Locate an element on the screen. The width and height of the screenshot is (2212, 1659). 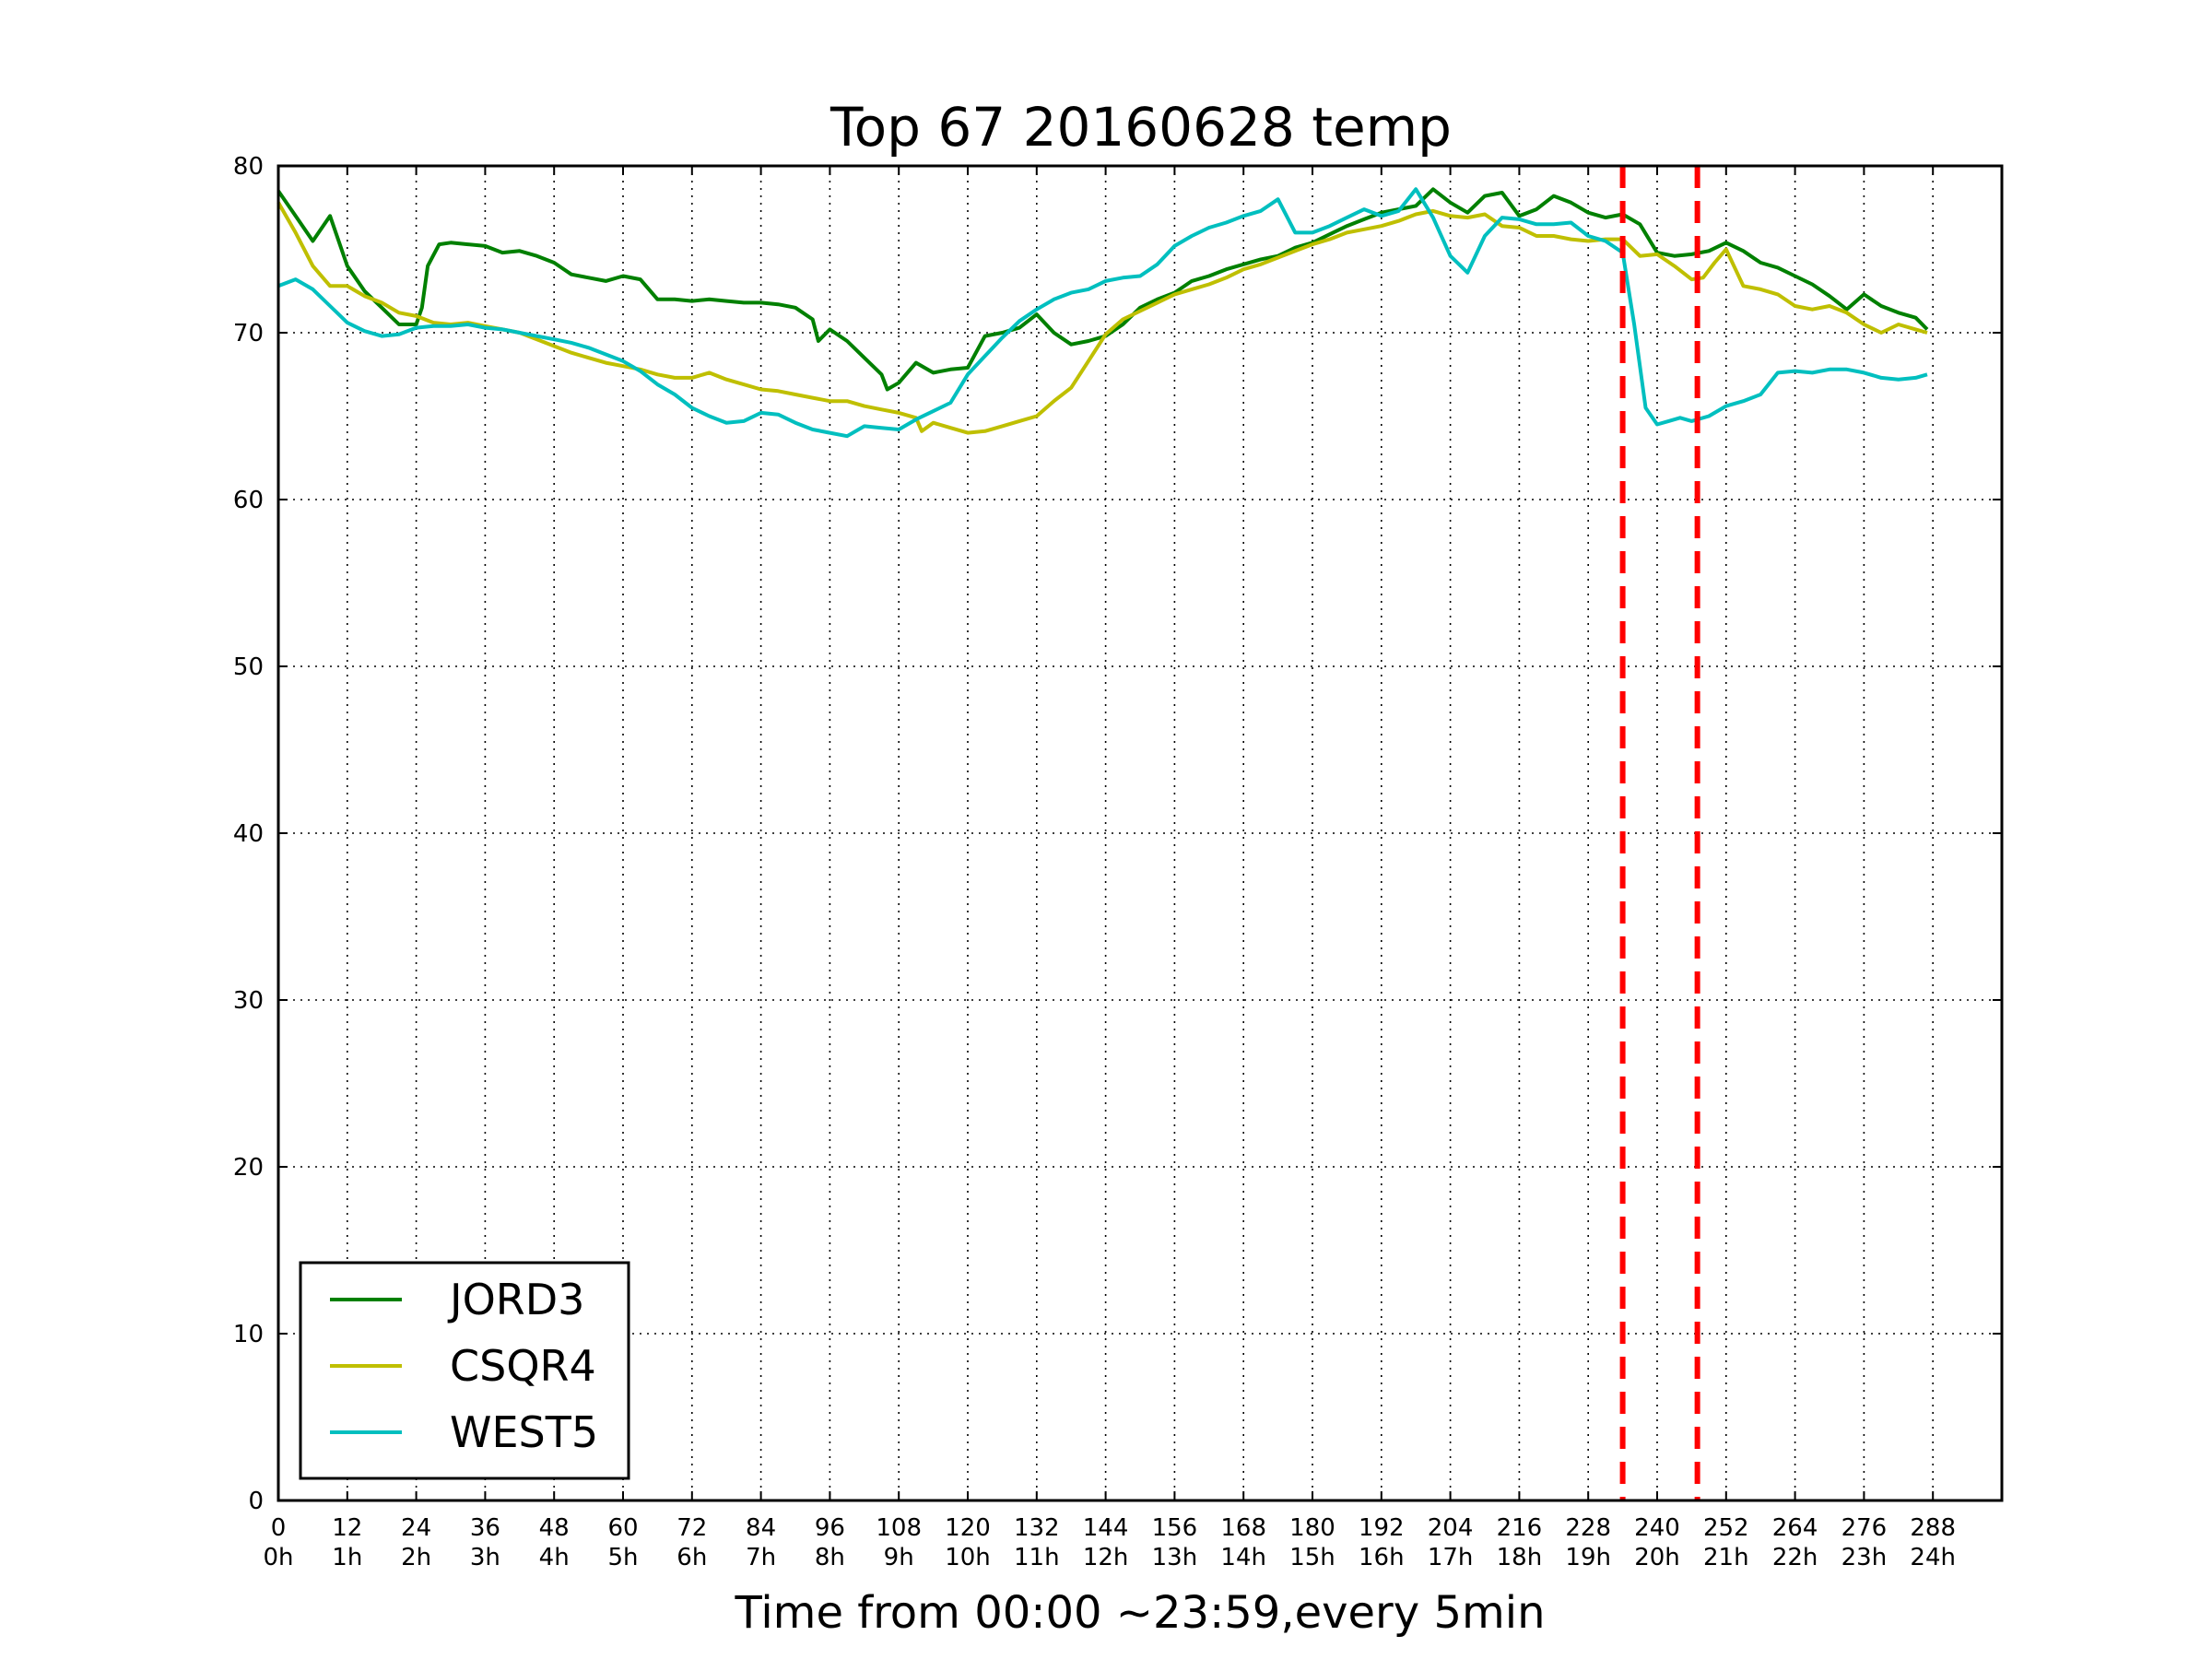
x-tick-label-hour: 15h is located at coordinates (1312, 1557).